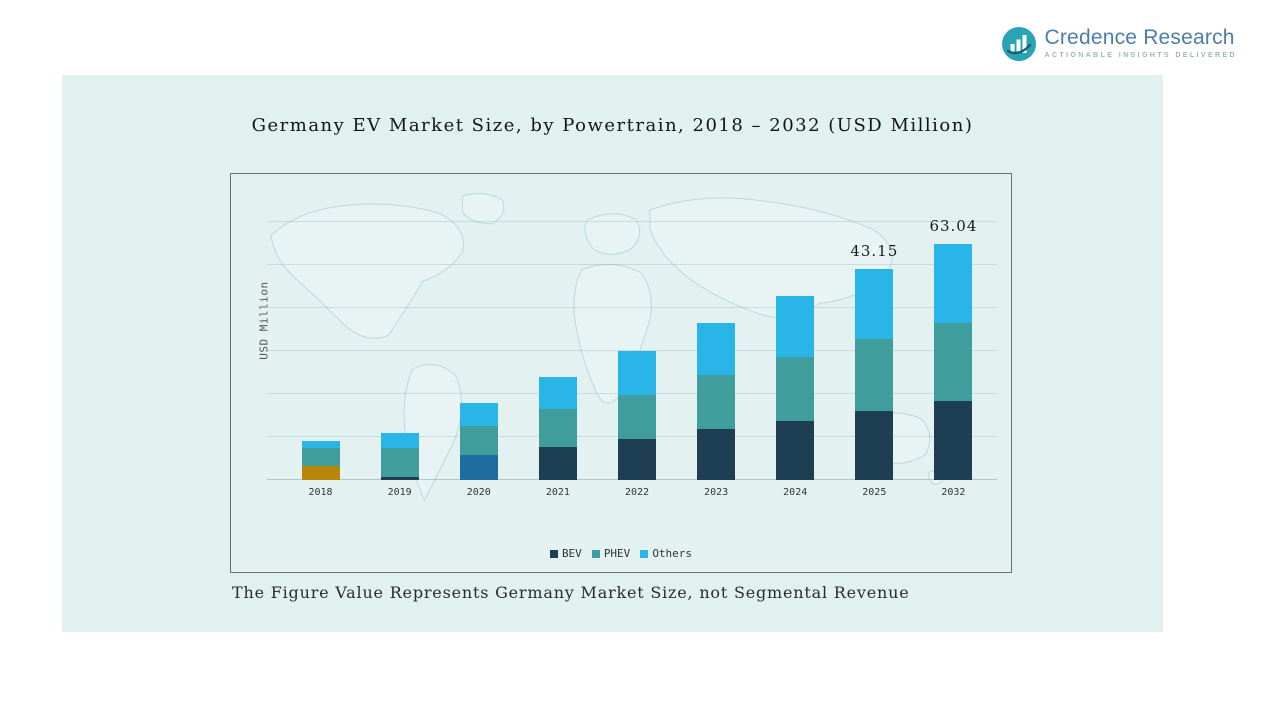 This screenshot has height=713, width=1267. Describe the element at coordinates (716, 492) in the screenshot. I see `x-tick-label: 2023` at that location.